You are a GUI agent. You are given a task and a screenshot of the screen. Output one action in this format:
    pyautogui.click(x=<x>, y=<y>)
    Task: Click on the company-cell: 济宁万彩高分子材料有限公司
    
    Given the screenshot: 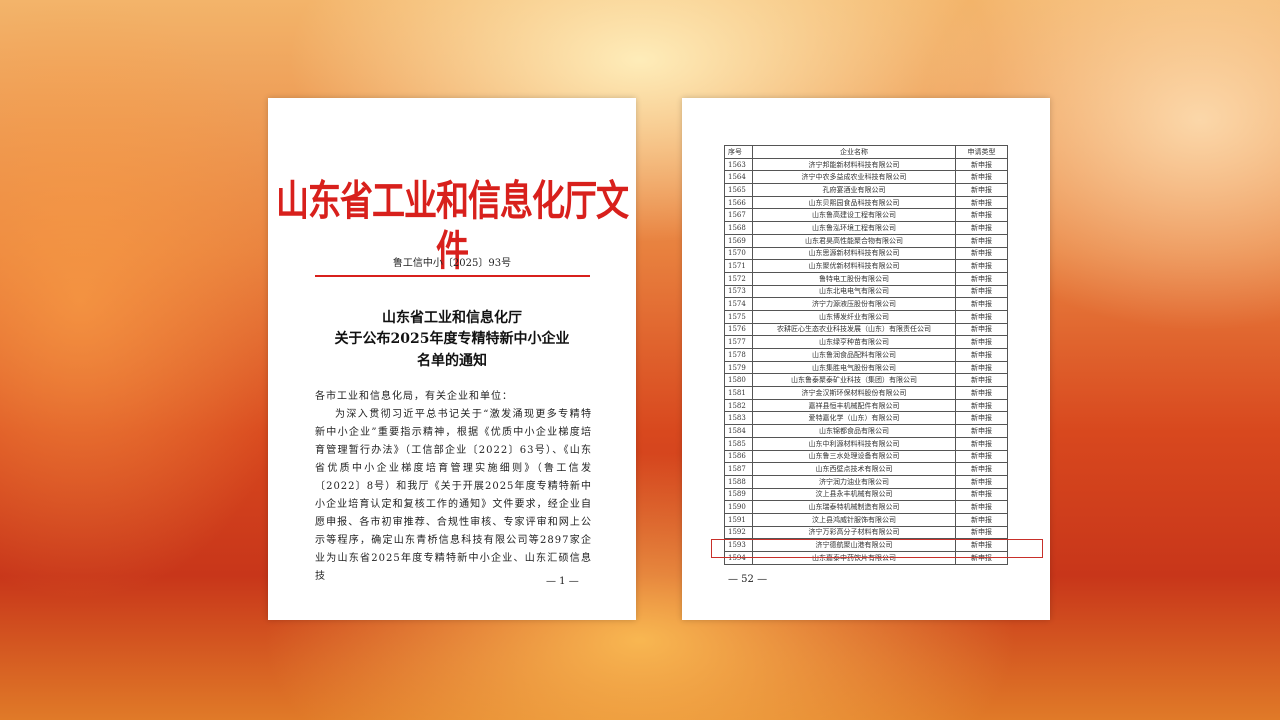 What is the action you would take?
    pyautogui.click(x=854, y=532)
    